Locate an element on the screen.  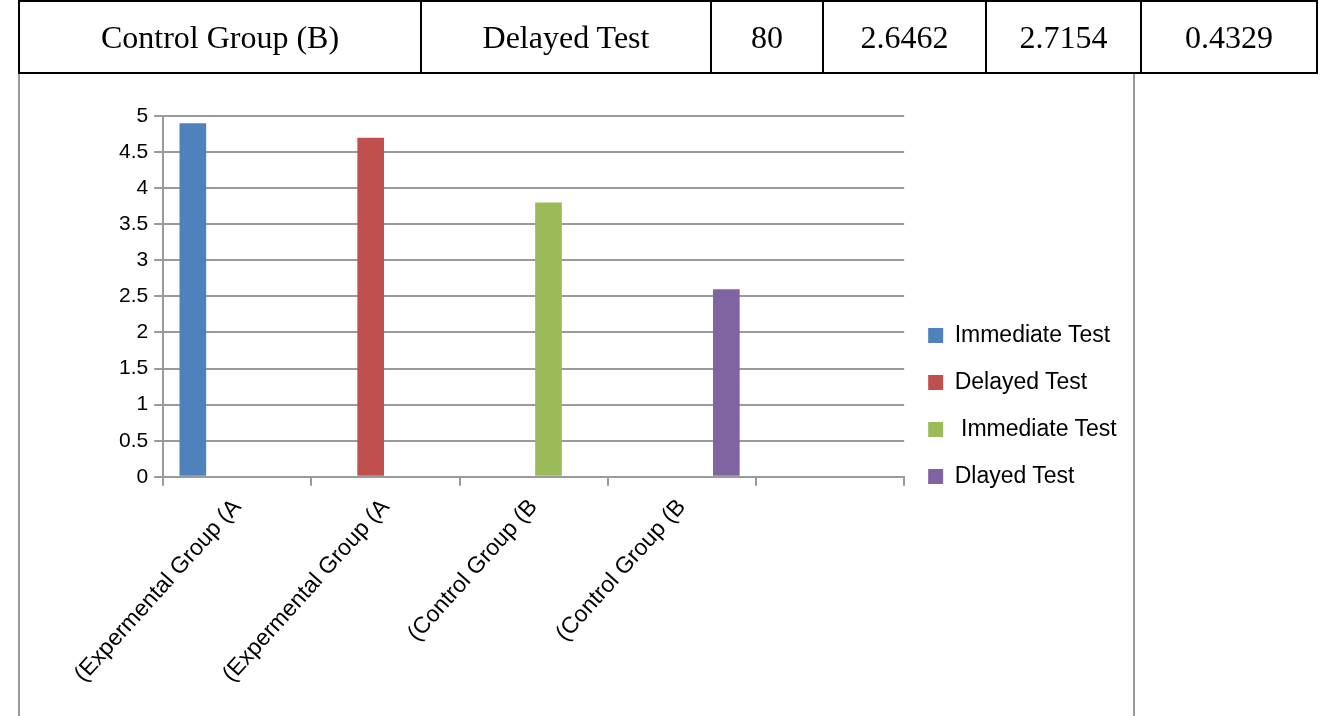
y-tick-label: 3 is located at coordinates (142, 259).